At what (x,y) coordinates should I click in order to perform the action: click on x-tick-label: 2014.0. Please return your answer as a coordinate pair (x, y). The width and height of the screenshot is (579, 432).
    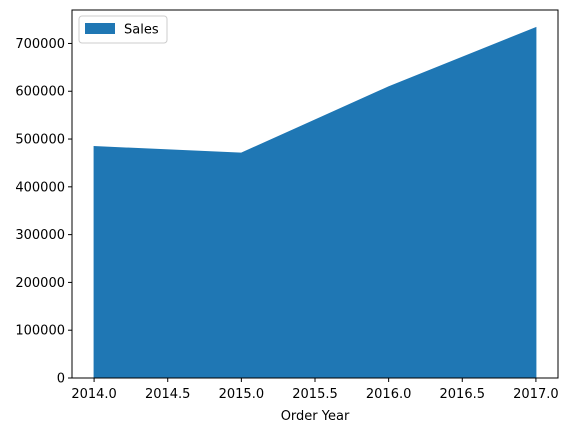
    Looking at the image, I should click on (94, 394).